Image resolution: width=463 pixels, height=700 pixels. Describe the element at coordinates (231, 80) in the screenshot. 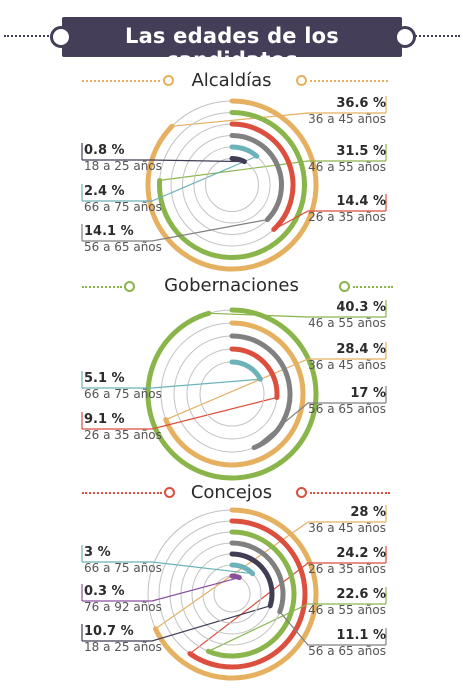

I see `section-title-alcaldias: Alcaldías` at that location.